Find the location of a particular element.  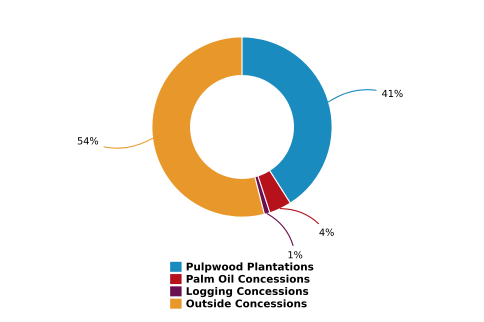

data-label: 1% is located at coordinates (295, 254).